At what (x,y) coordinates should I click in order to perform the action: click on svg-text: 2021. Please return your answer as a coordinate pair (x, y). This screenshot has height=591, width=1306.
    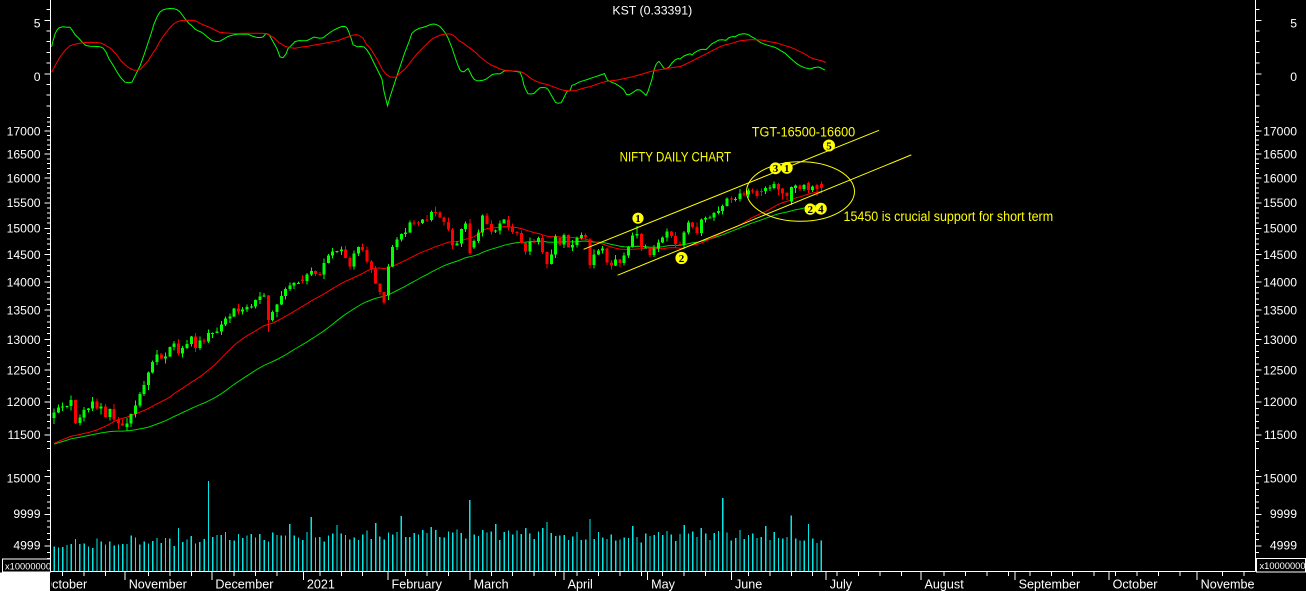
    Looking at the image, I should click on (321, 584).